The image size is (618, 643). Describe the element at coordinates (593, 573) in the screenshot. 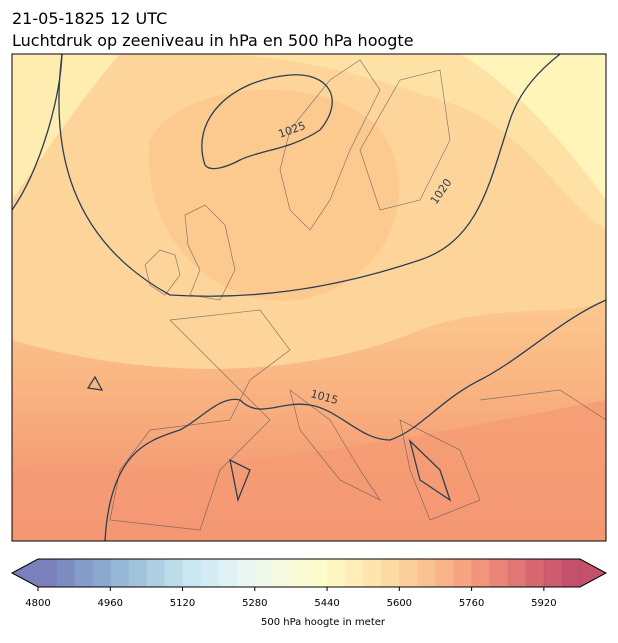

I see `colorbar-extend-high` at that location.